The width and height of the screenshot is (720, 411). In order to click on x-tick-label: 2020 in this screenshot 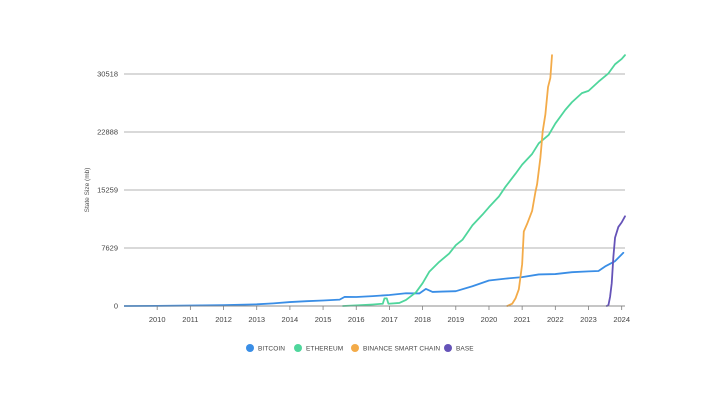, I will do `click(489, 319)`.